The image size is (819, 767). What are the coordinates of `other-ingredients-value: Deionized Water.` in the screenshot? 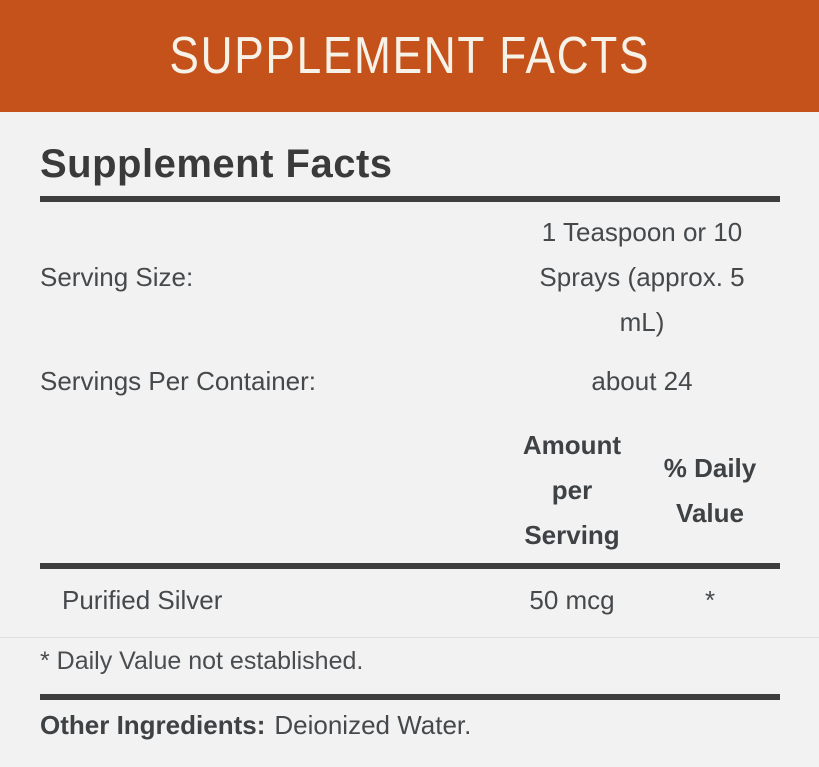 It's located at (373, 725).